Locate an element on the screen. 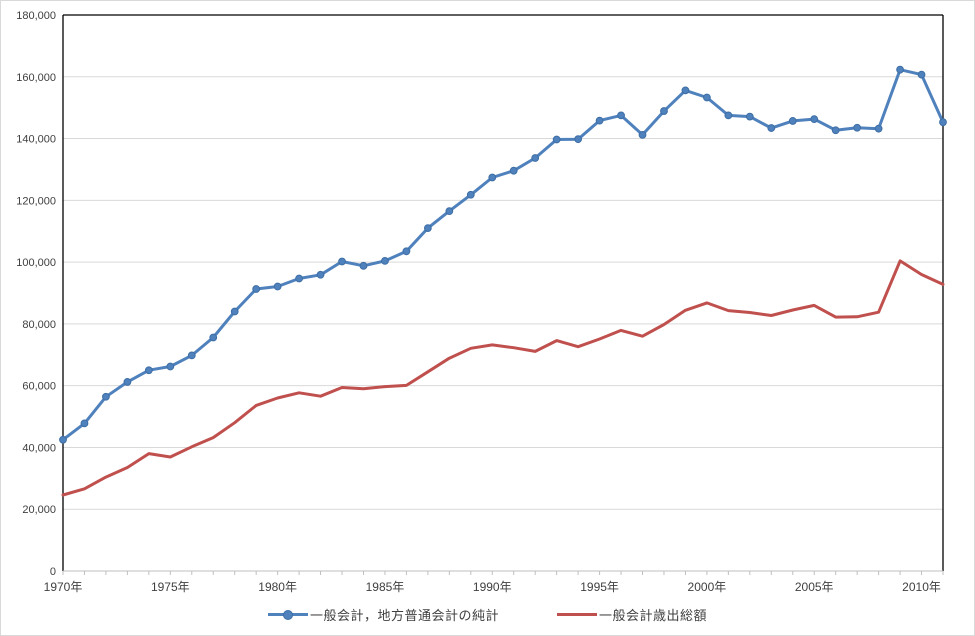  legend-line-marker-icon is located at coordinates (287, 614).